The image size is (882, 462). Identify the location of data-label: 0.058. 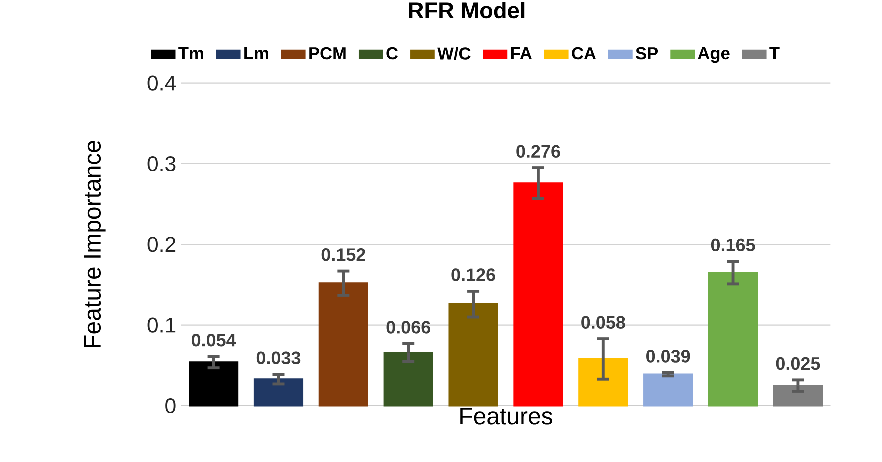
(604, 322).